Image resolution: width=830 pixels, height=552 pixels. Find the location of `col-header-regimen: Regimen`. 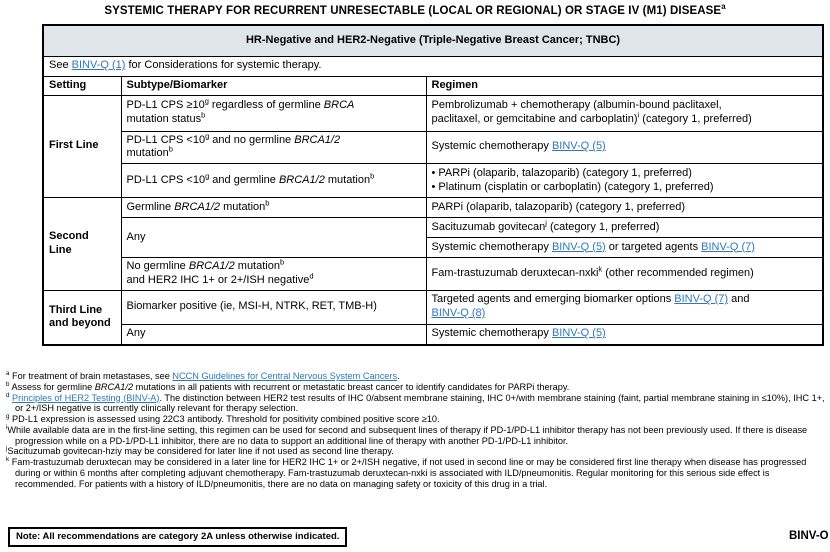

col-header-regimen: Regimen is located at coordinates (624, 85).